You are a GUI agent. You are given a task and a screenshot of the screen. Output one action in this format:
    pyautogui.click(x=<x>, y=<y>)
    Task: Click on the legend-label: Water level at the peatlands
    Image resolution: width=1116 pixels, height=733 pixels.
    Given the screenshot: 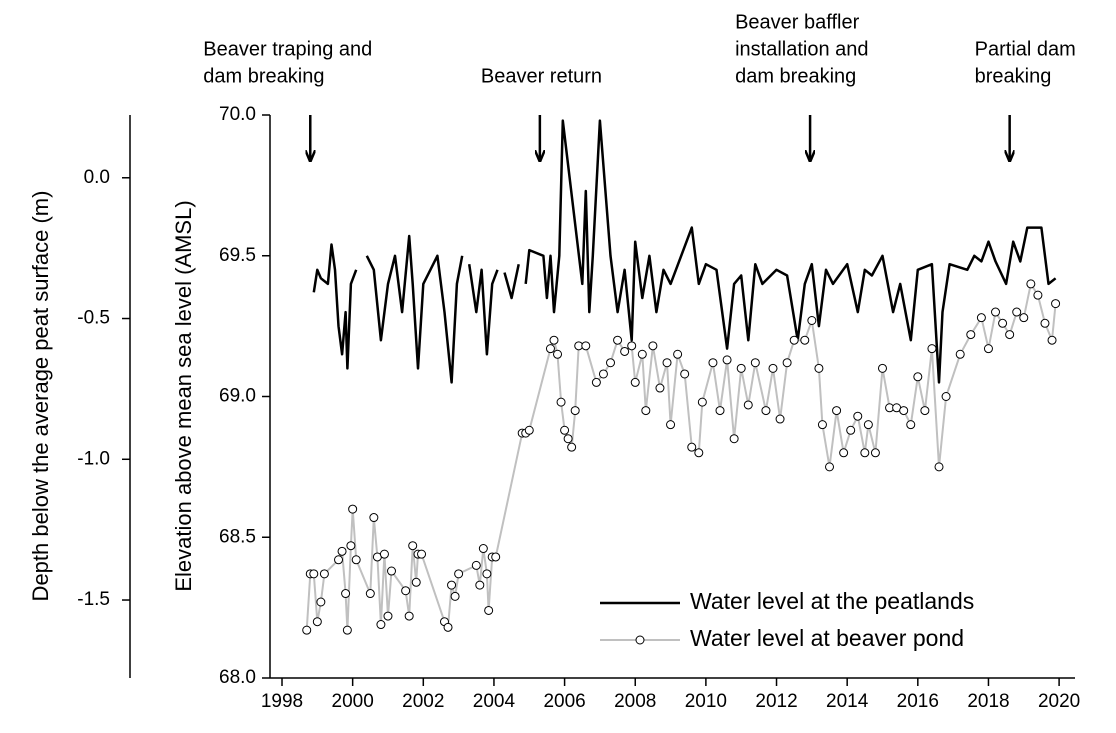 What is the action you would take?
    pyautogui.click(x=832, y=601)
    